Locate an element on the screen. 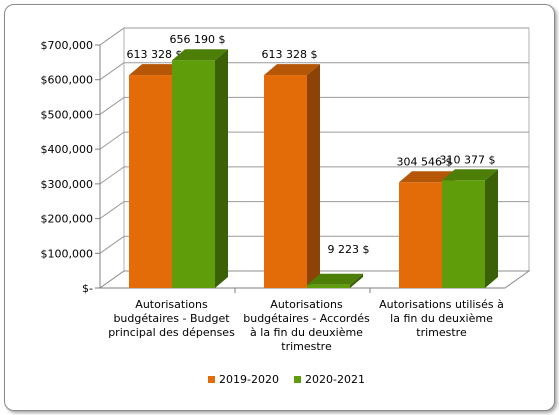 This screenshot has height=415, width=559. y-tick-label: $100,000 is located at coordinates (67, 253).